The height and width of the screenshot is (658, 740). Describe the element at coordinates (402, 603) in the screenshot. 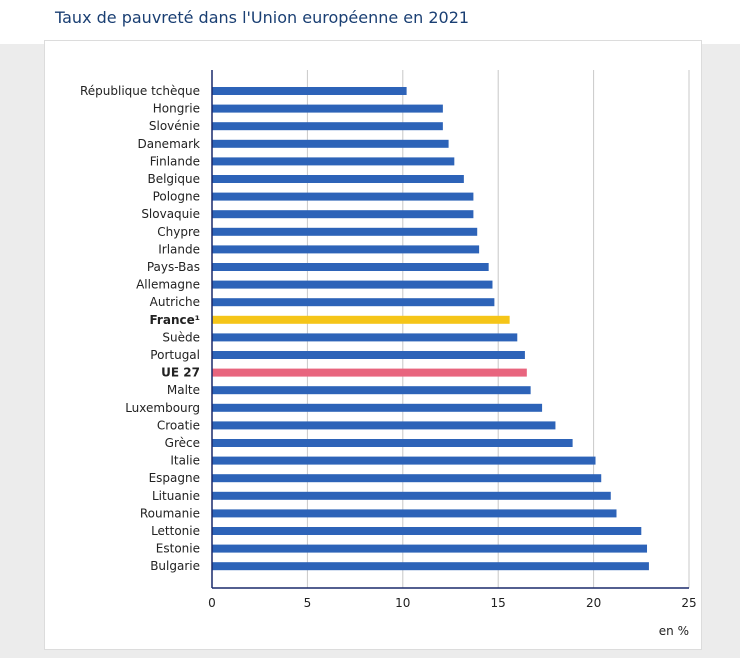

I see `x-tick-label: 10` at that location.